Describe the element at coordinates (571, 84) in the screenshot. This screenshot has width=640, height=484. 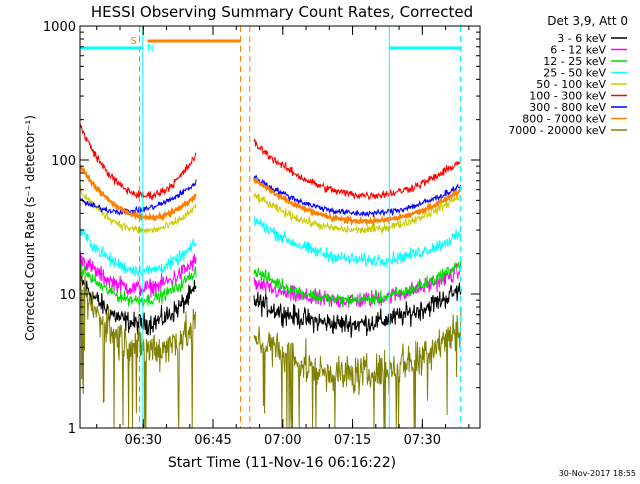
I see `legend-label-4: 50 - 100 keV` at that location.